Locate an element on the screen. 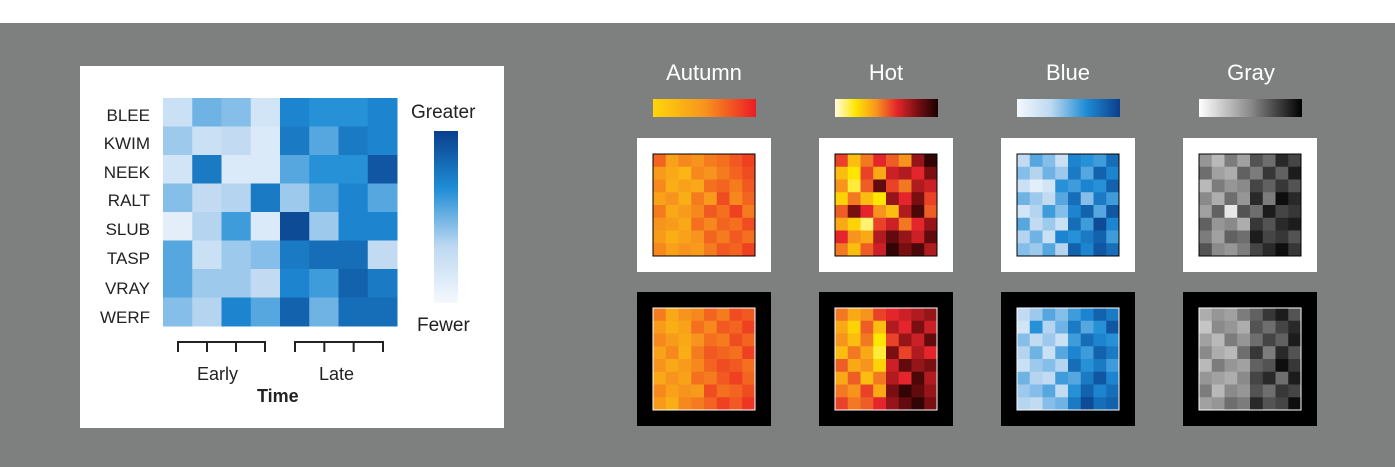 The height and width of the screenshot is (467, 1395). colormap-title-blue: Blue is located at coordinates (1068, 72).